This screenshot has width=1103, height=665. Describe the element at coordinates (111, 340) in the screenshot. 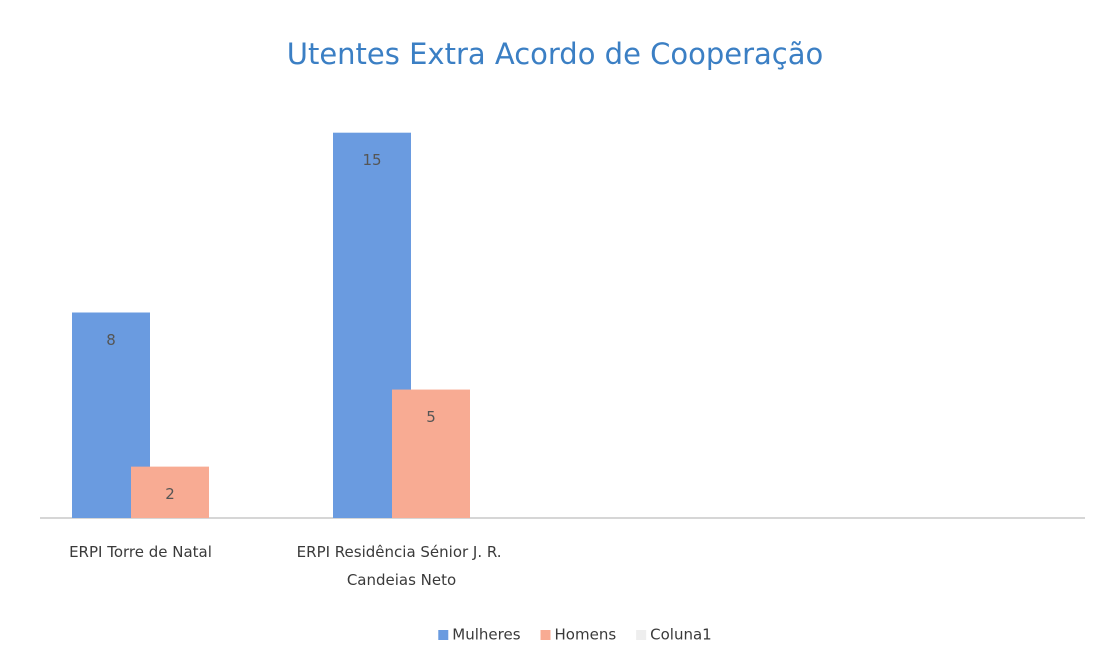

I see `data-label: 8` at that location.